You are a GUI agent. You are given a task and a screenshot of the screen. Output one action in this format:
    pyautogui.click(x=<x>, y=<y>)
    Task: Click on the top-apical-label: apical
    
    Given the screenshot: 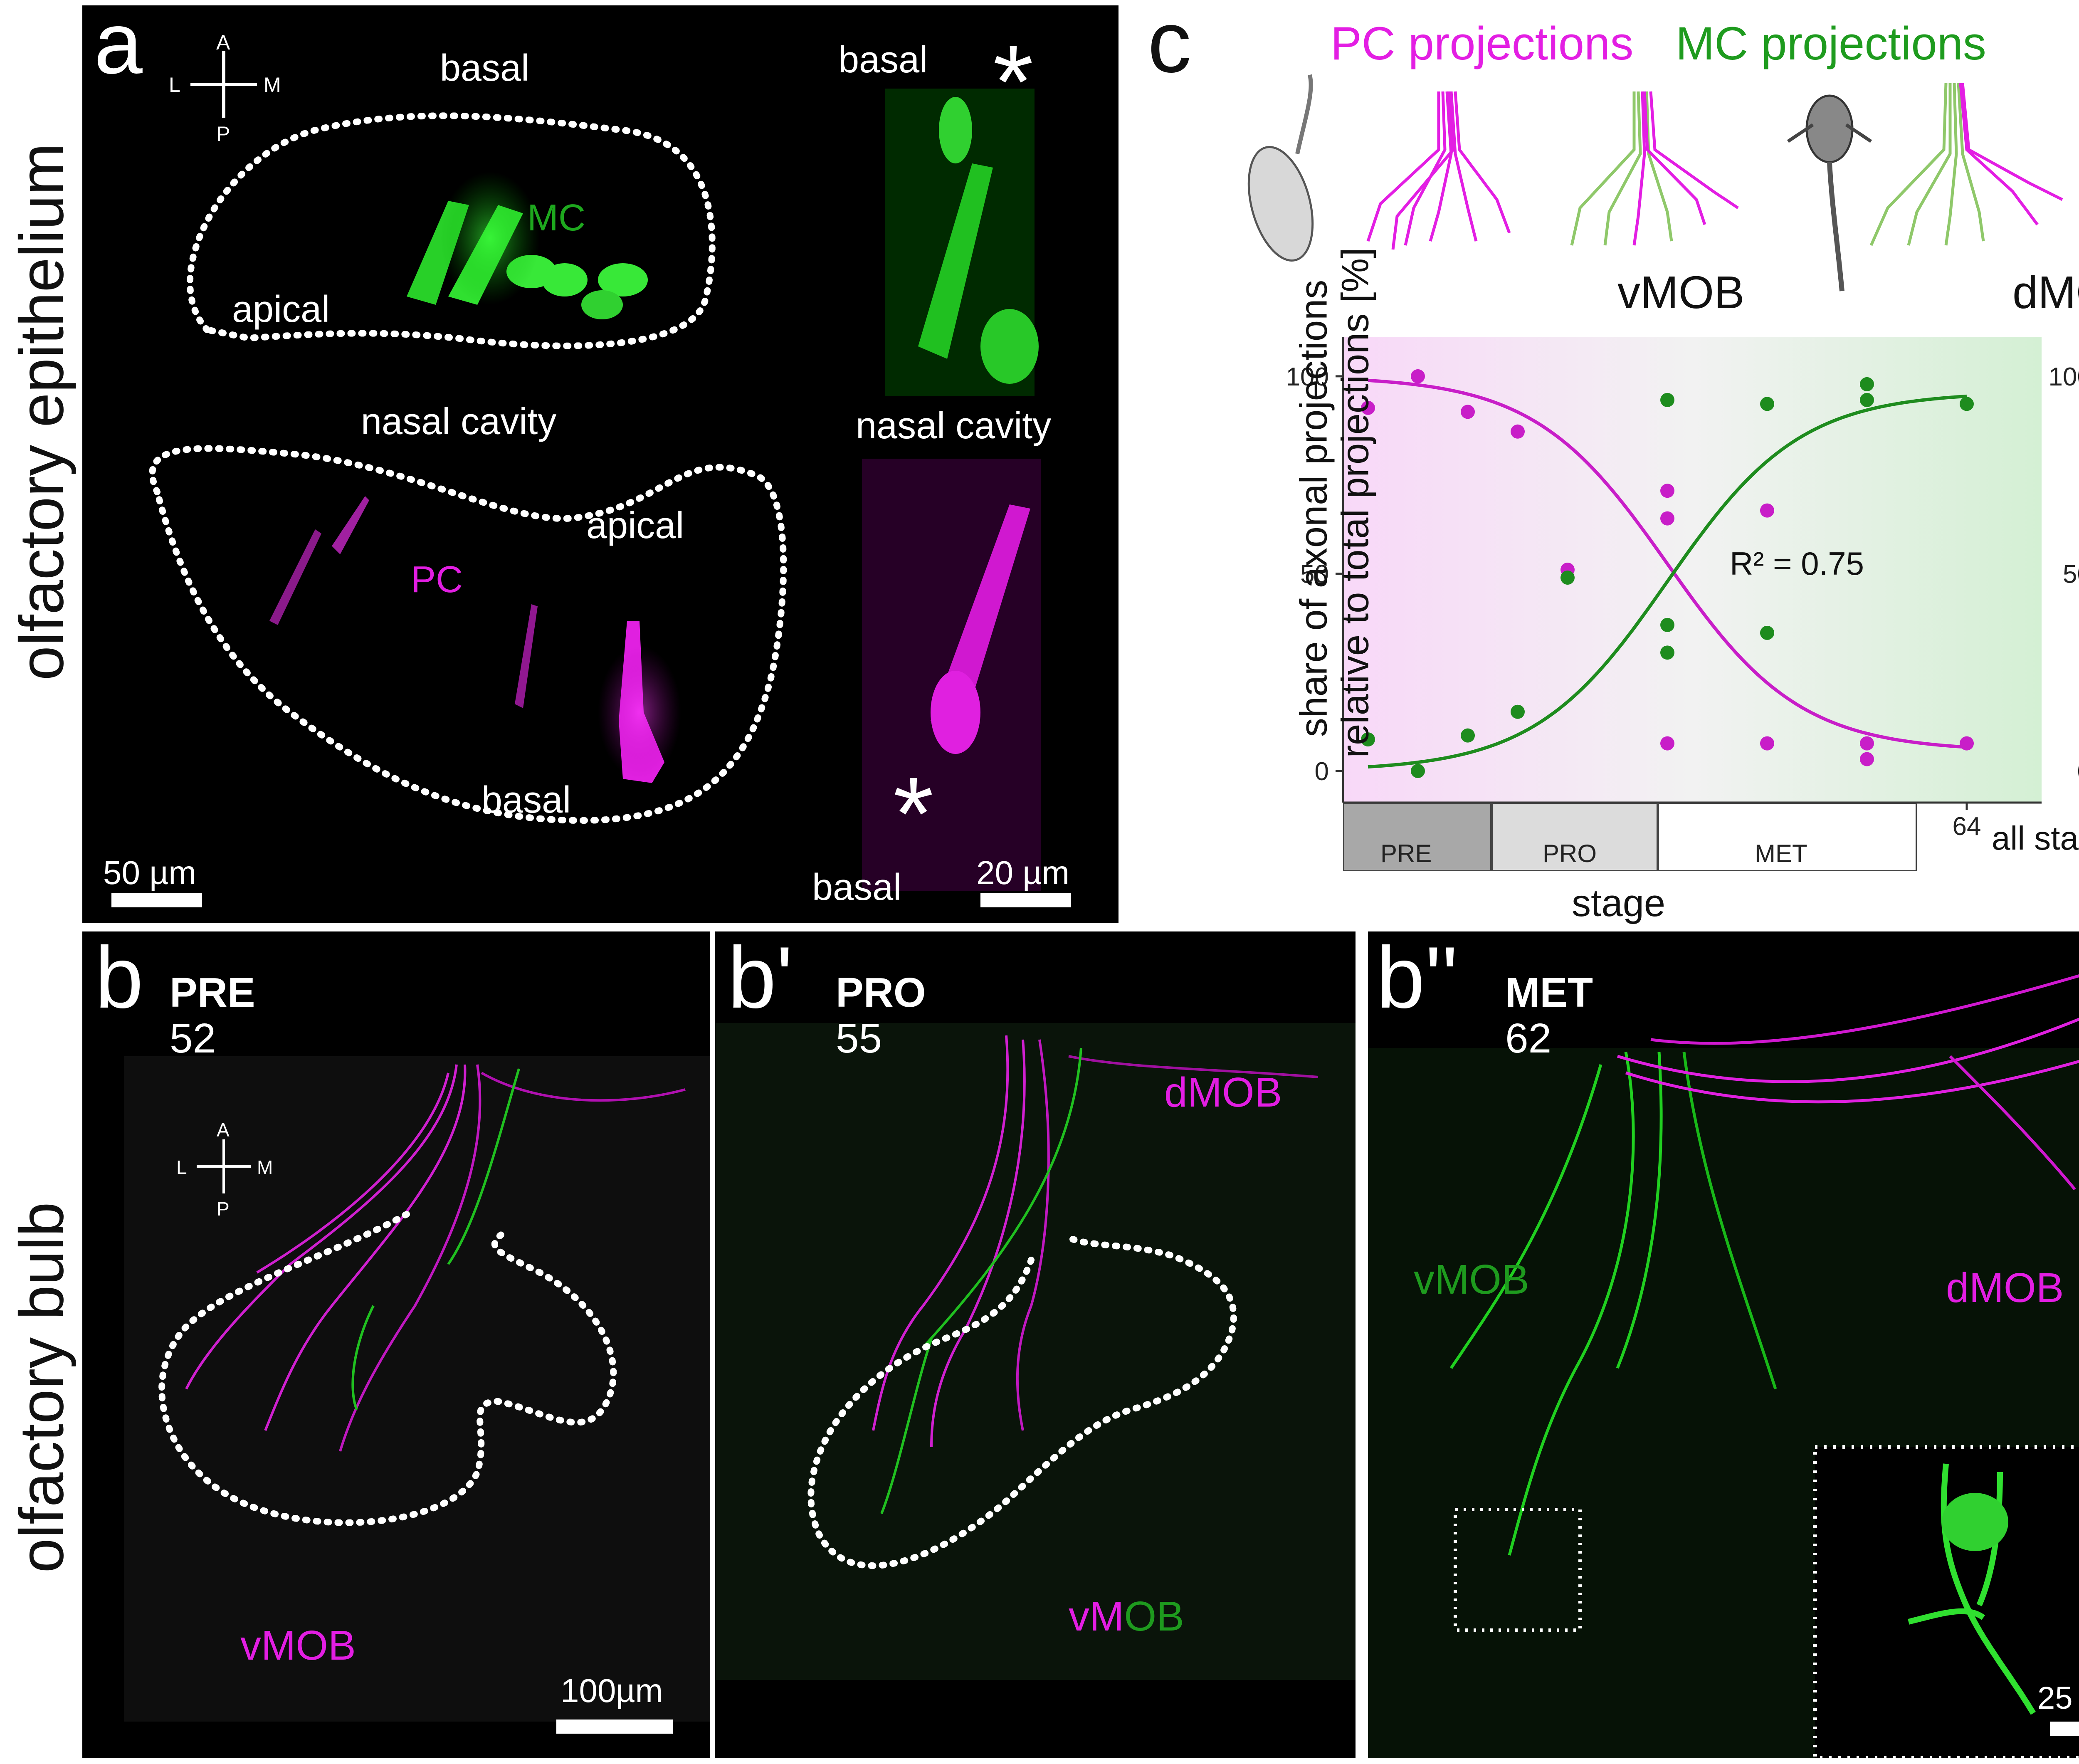 What is the action you would take?
    pyautogui.click(x=281, y=309)
    